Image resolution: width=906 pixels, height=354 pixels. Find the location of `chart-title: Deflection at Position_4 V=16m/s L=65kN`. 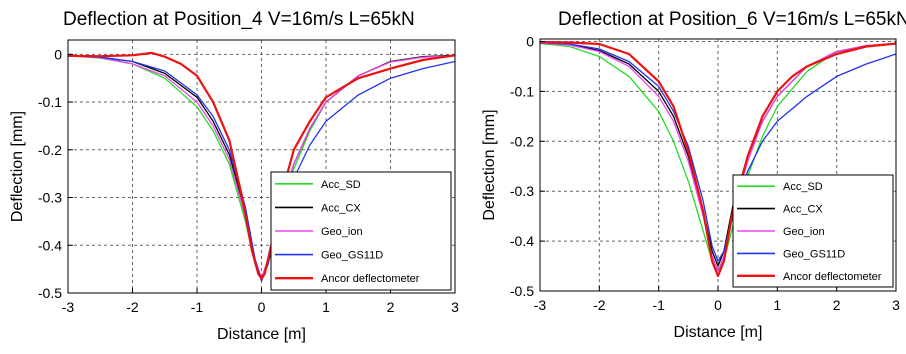

chart-title: Deflection at Position_4 V=16m/s L=65kN is located at coordinates (239, 19).